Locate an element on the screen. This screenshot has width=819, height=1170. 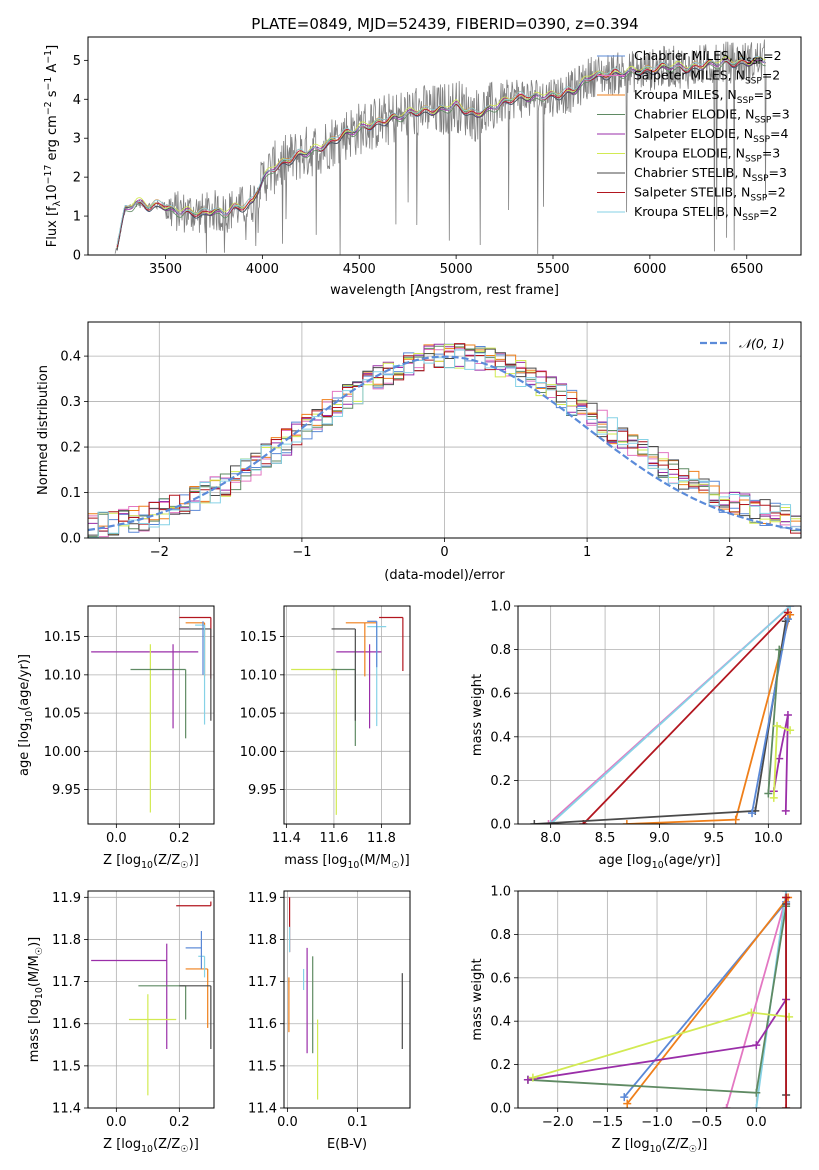
histogram-series is located at coordinates (444, 443).